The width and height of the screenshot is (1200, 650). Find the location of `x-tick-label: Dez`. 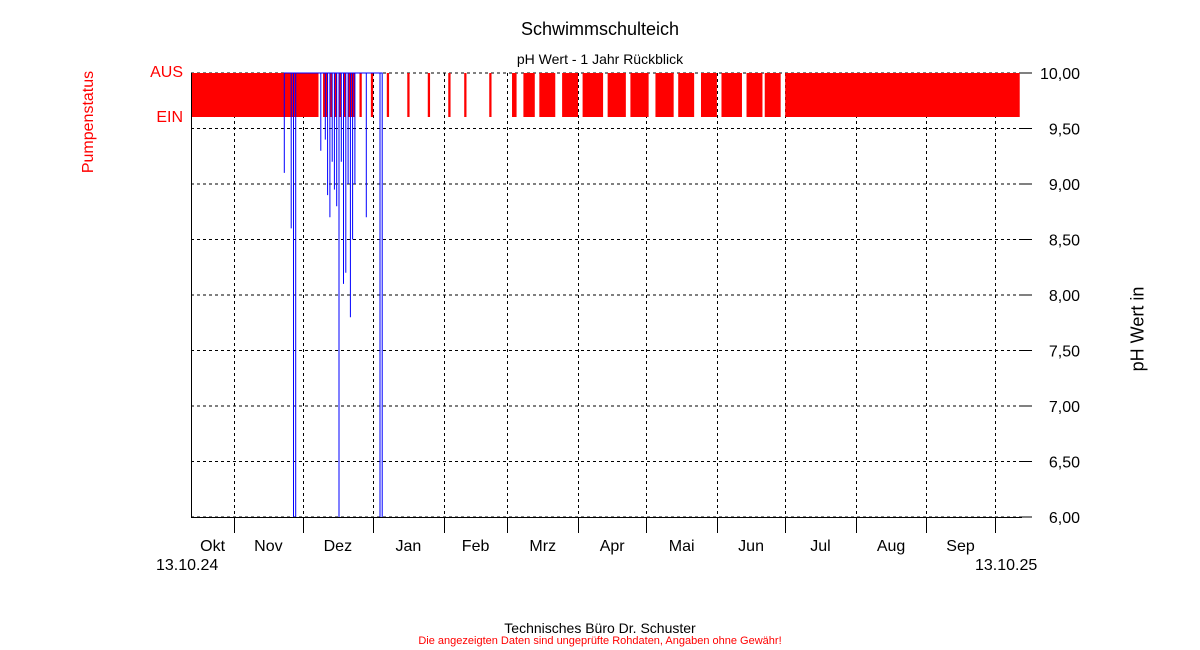

x-tick-label: Dez is located at coordinates (338, 546).